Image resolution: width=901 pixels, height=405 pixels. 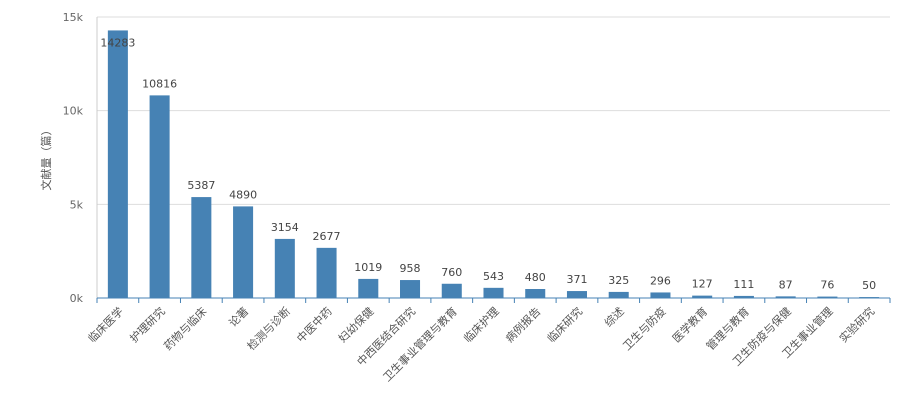 I want to click on x-tick-label: 临床医学, so click(x=105, y=324).